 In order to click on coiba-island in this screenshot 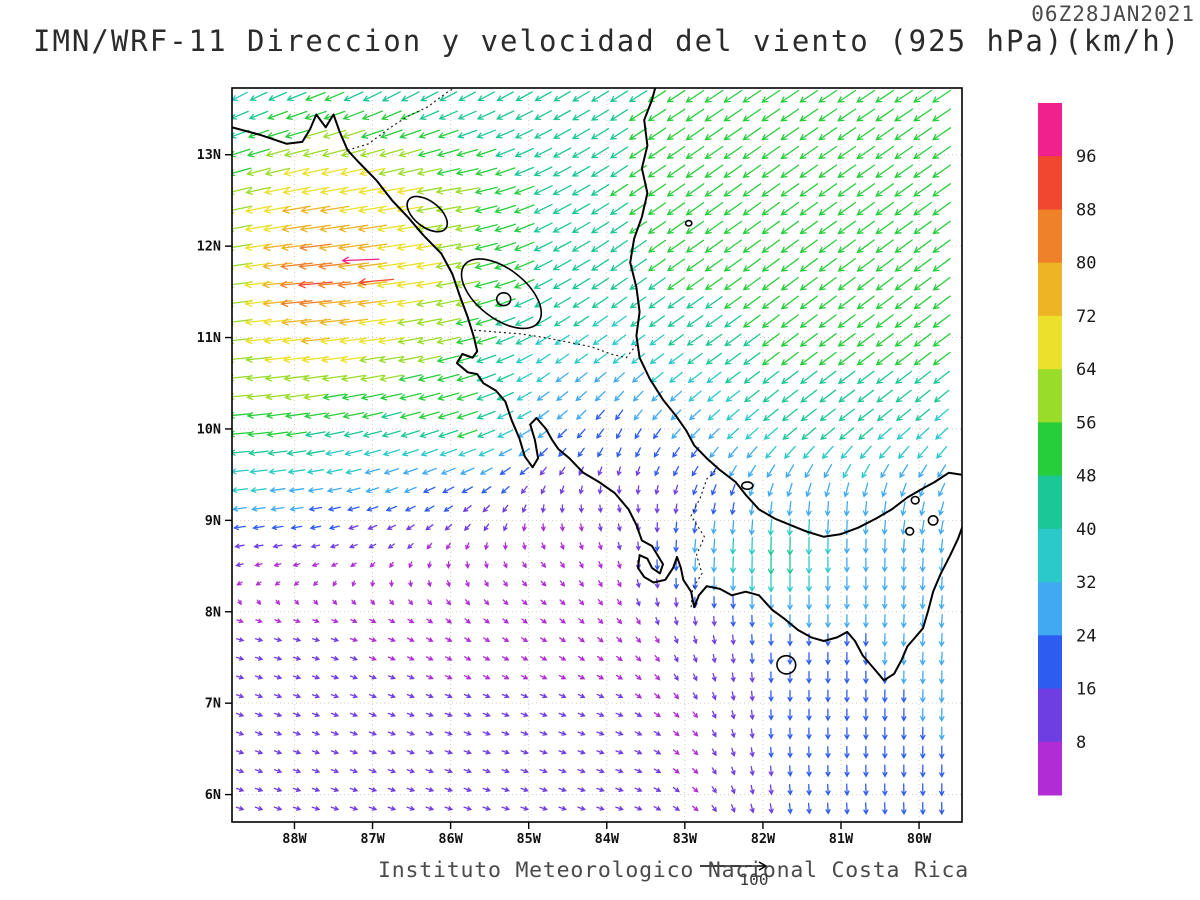, I will do `click(786, 664)`.